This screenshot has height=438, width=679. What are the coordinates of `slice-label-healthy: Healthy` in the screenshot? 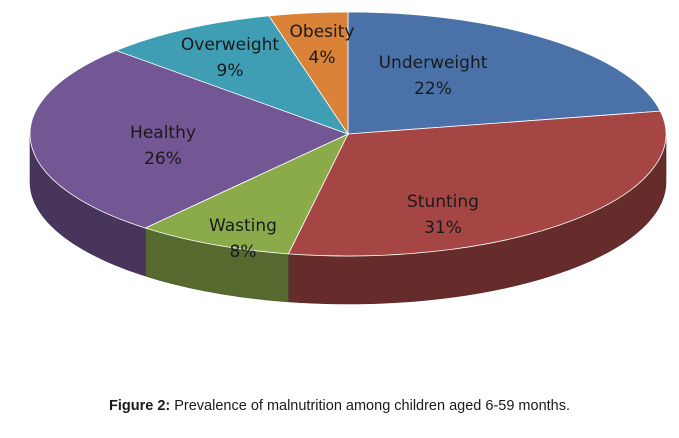 It's located at (163, 133).